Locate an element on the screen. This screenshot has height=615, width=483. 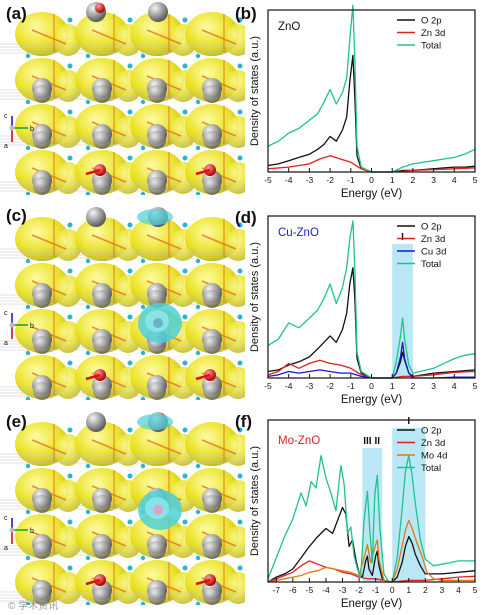
highlight-band-iii is located at coordinates (367, 515).